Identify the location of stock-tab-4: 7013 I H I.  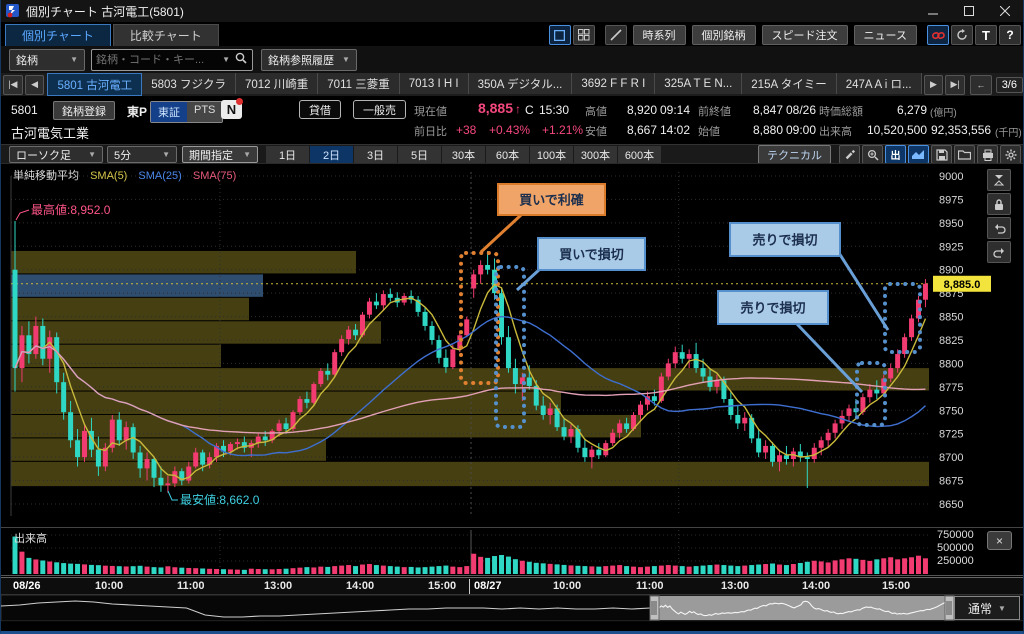
(434, 83).